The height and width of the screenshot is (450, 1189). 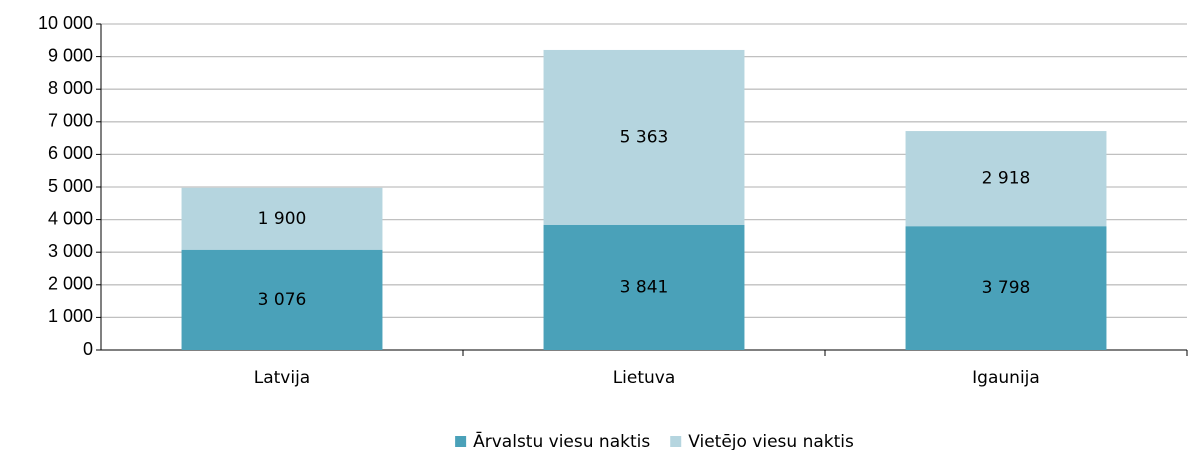 What do you see at coordinates (70, 121) in the screenshot?
I see `y-tick-label: 7 000` at bounding box center [70, 121].